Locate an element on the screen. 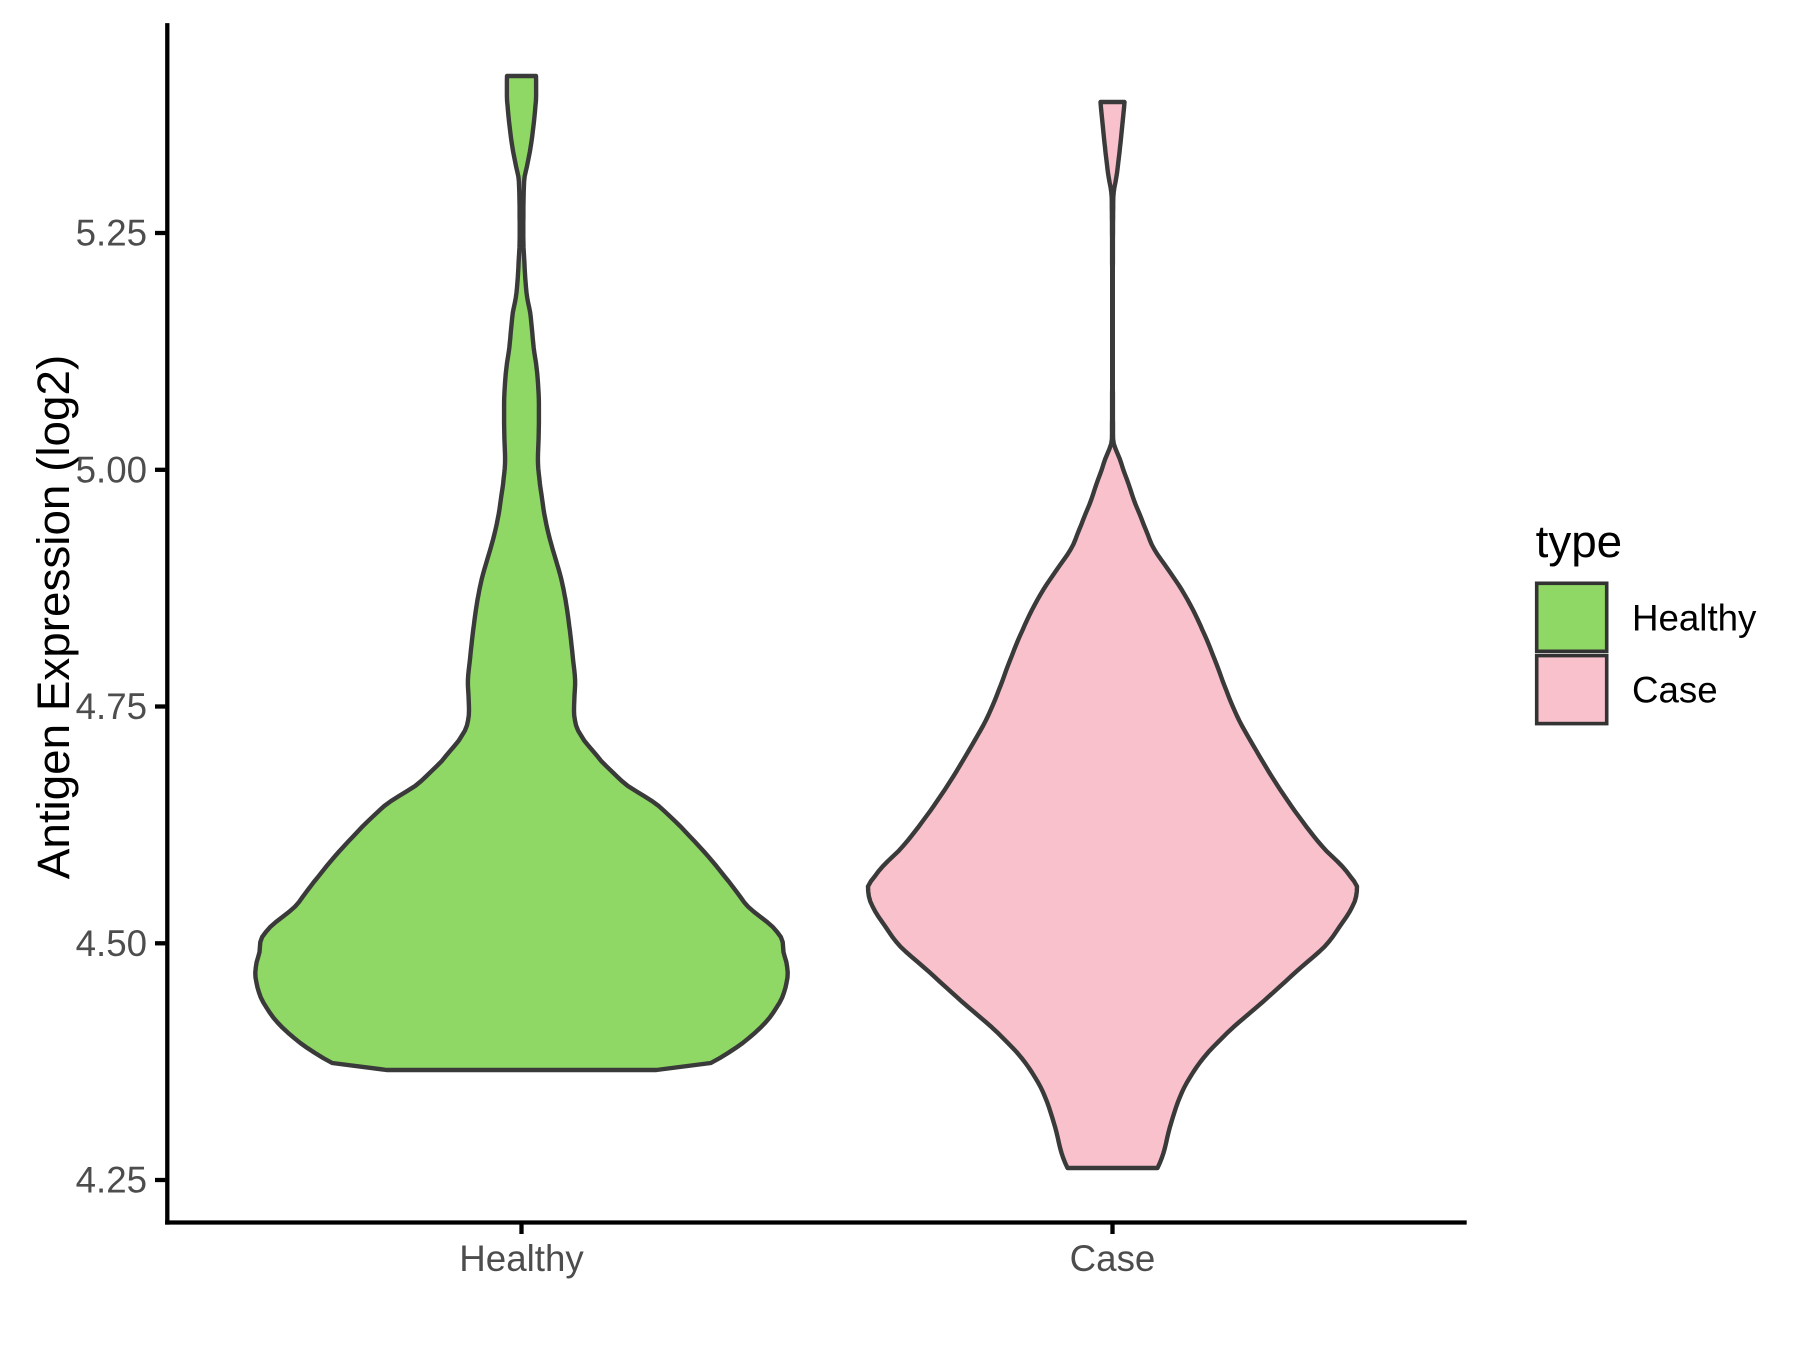 Image resolution: width=1800 pixels, height=1350 pixels. svg-text: 5.25 is located at coordinates (111, 233).